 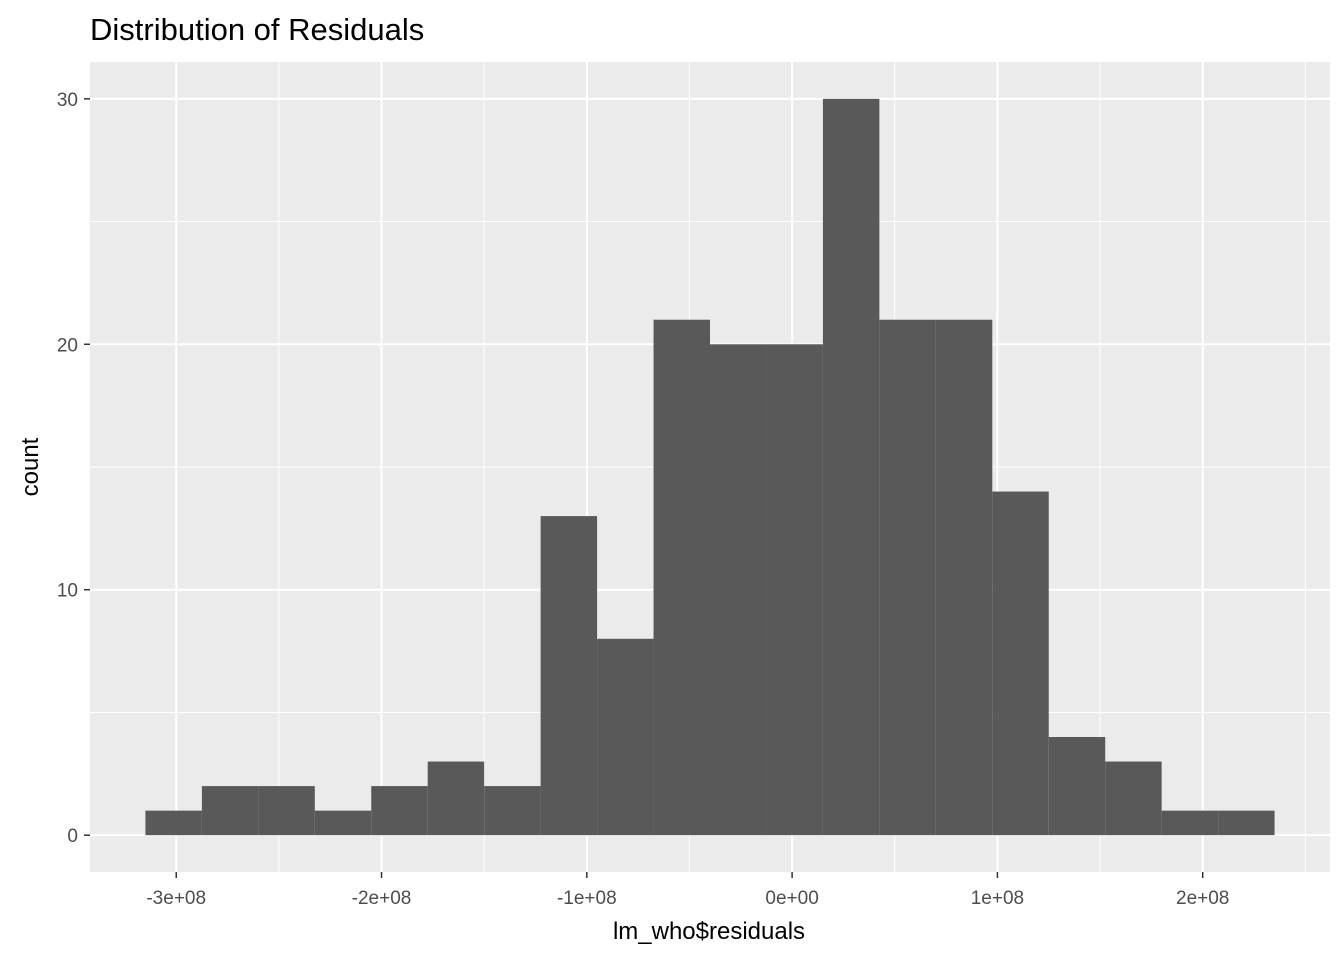 I want to click on x-axis-title: lm_who$residuals, so click(x=709, y=931).